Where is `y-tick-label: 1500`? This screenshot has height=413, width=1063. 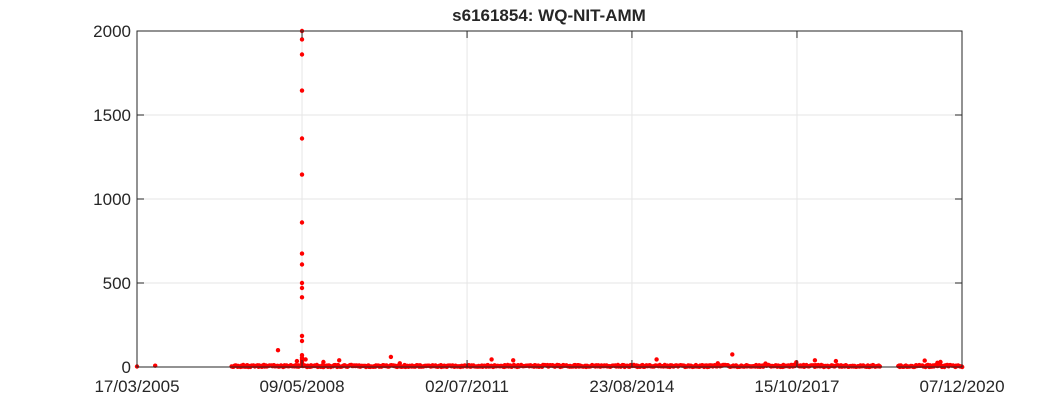
y-tick-label: 1500 is located at coordinates (112, 115).